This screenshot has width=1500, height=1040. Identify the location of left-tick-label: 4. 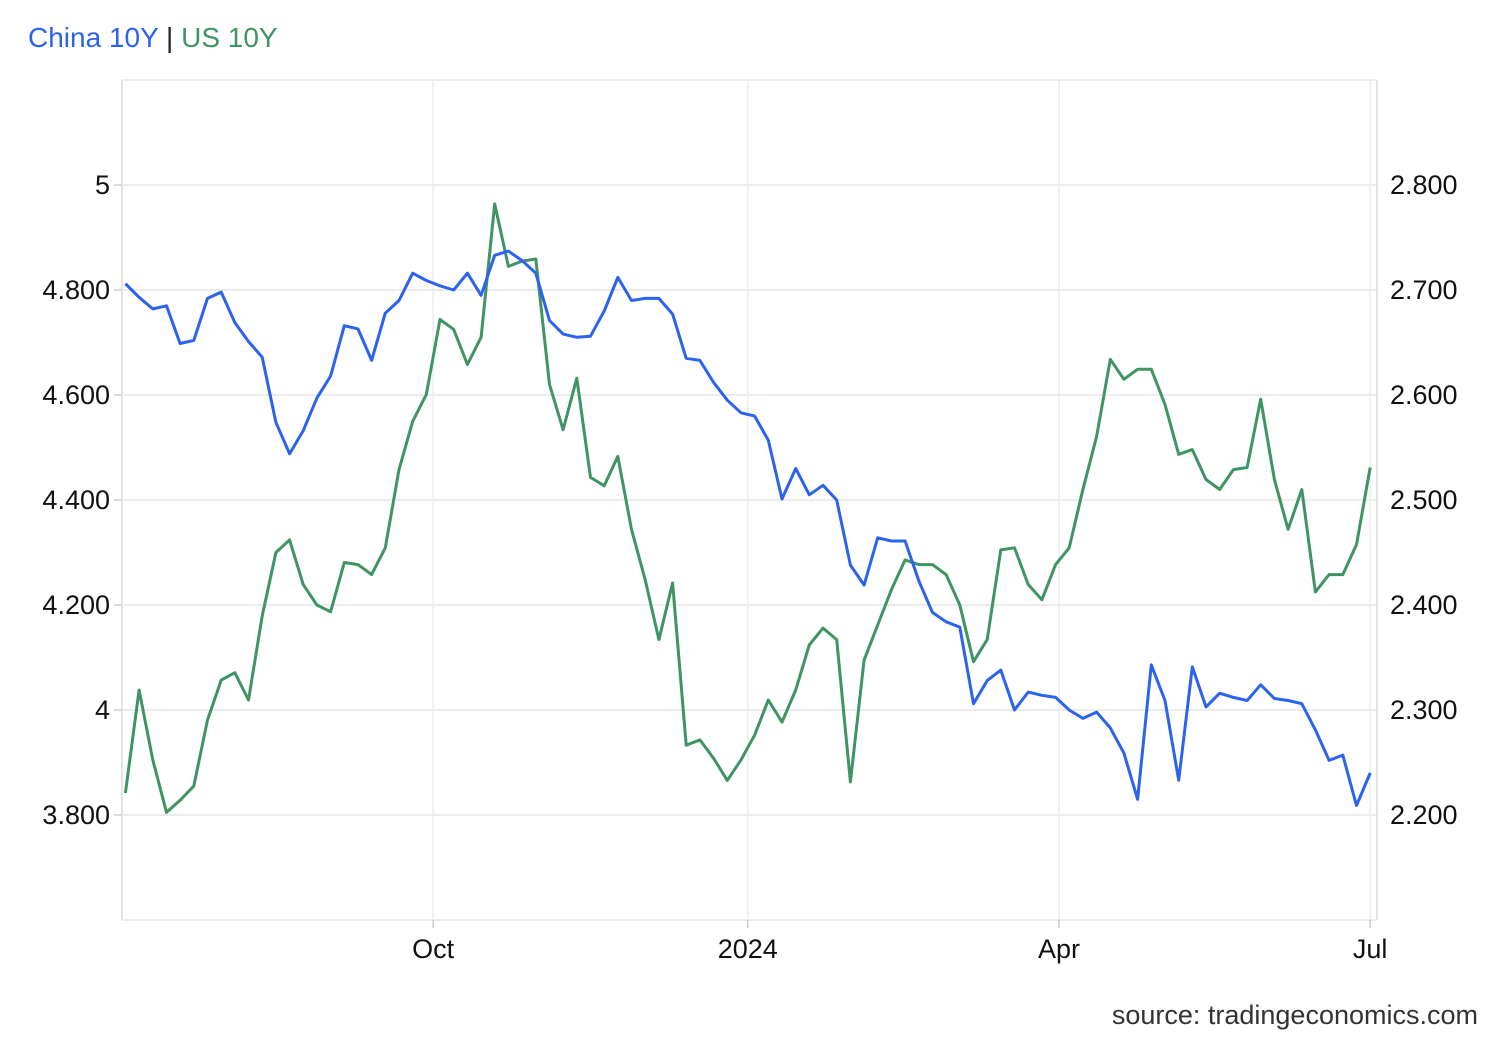
(102, 710).